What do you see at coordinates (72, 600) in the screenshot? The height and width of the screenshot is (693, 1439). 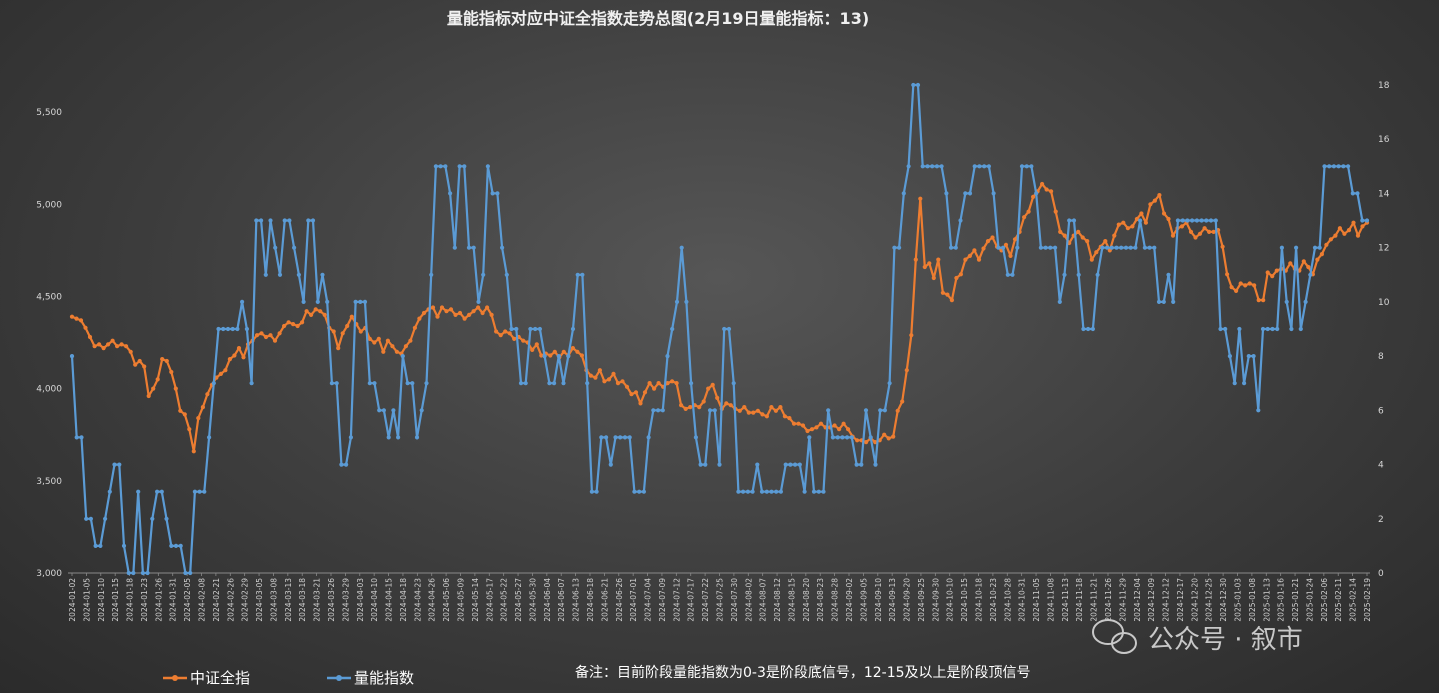 I see `x-tick-label: 2024-01-02` at bounding box center [72, 600].